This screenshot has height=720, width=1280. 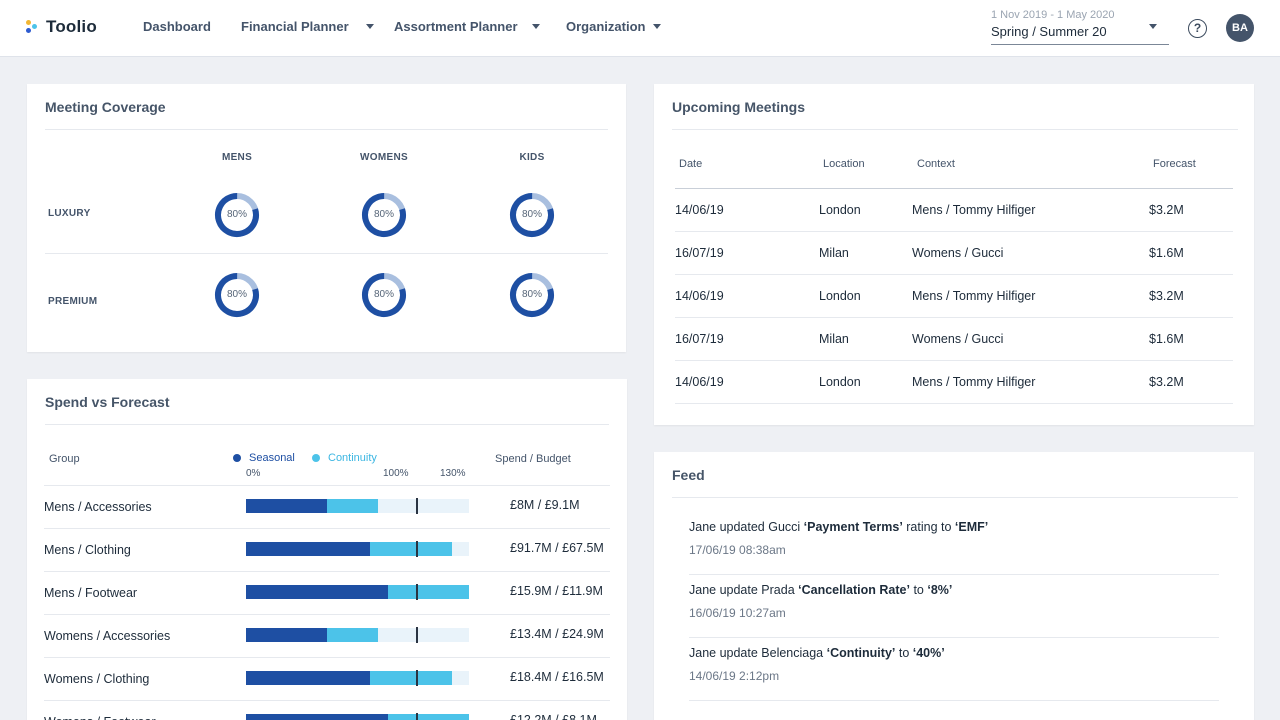 I want to click on card-title: Spend vs Forecast, so click(x=107, y=402).